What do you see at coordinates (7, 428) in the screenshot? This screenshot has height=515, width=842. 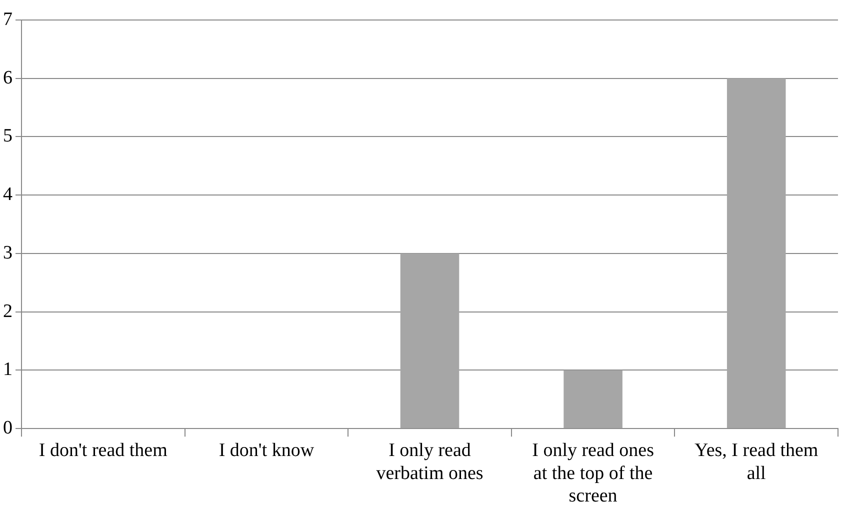 I see `y-tick-label: 0` at bounding box center [7, 428].